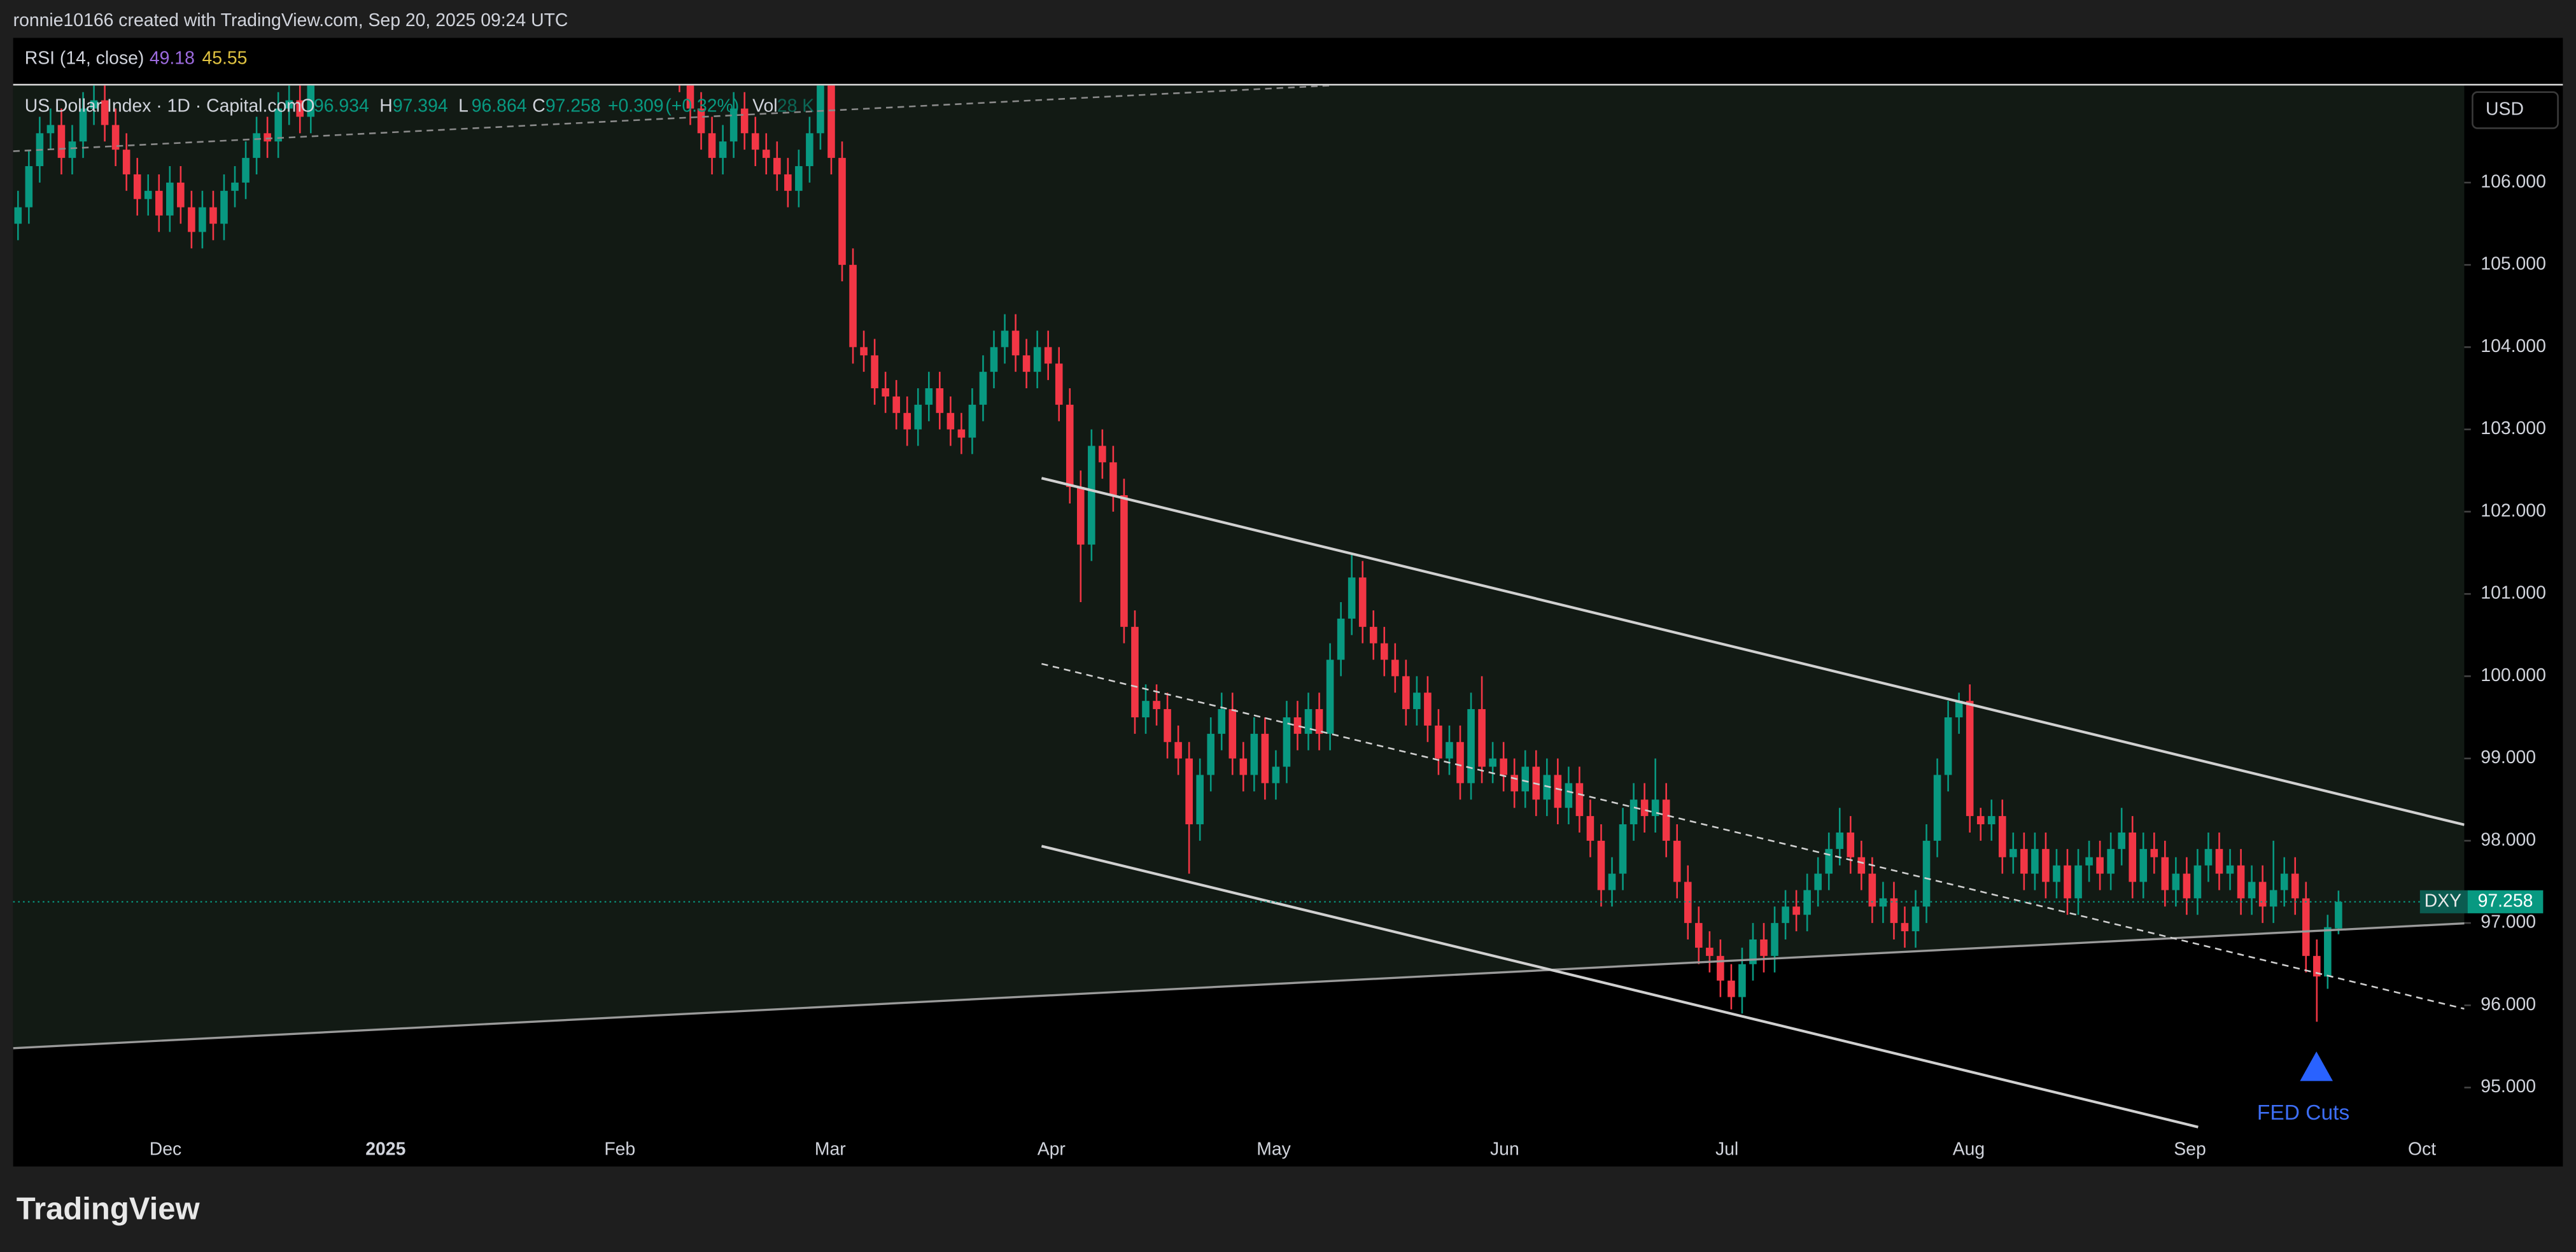 Image resolution: width=2576 pixels, height=1252 pixels. What do you see at coordinates (2514, 428) in the screenshot?
I see `y-tick-label: 103.000` at bounding box center [2514, 428].